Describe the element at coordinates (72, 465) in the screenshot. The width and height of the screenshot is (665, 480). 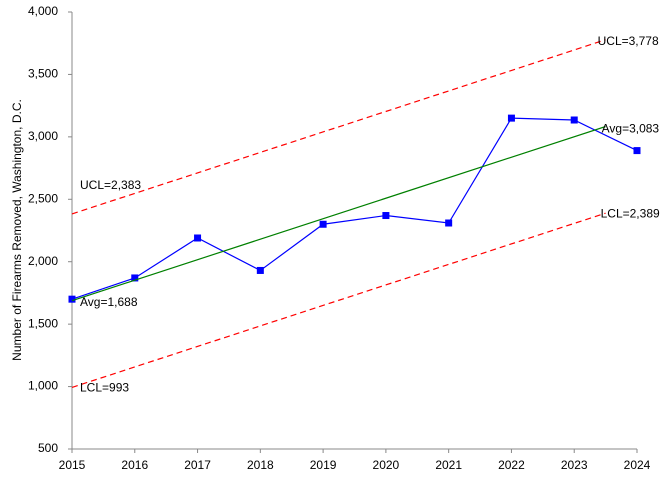
I see `x-tick-label: 2015` at that location.